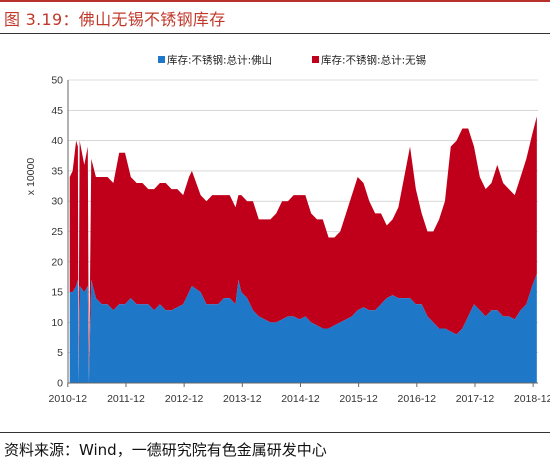 The height and width of the screenshot is (467, 550). I want to click on y-tick-label: 25, so click(57, 232).